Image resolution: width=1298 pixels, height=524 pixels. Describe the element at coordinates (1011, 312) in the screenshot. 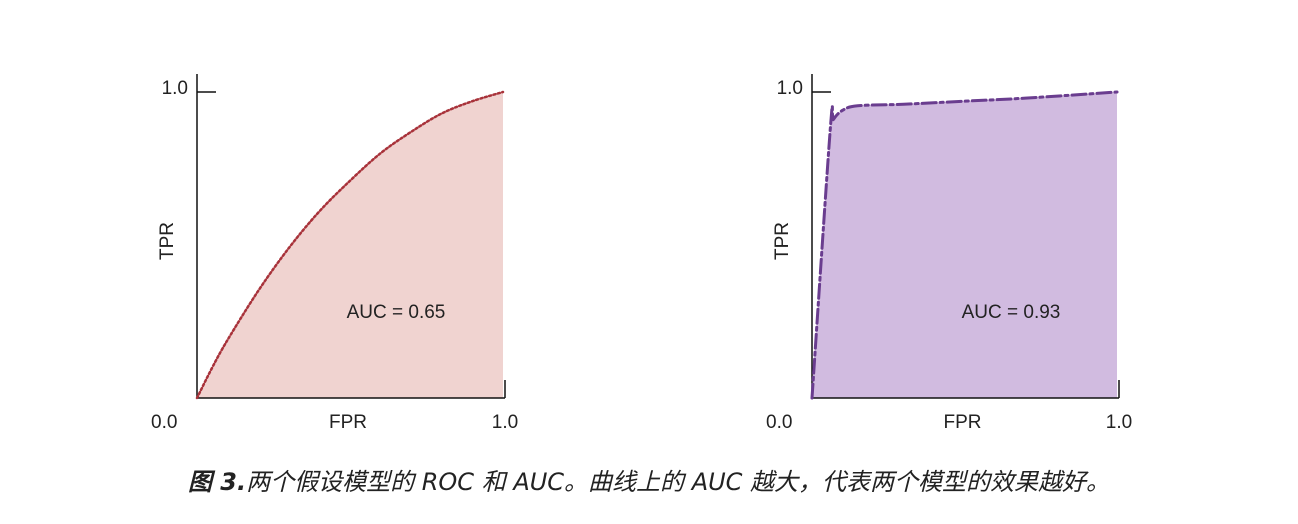

I see `auc-annotation: AUC = 0.93` at that location.